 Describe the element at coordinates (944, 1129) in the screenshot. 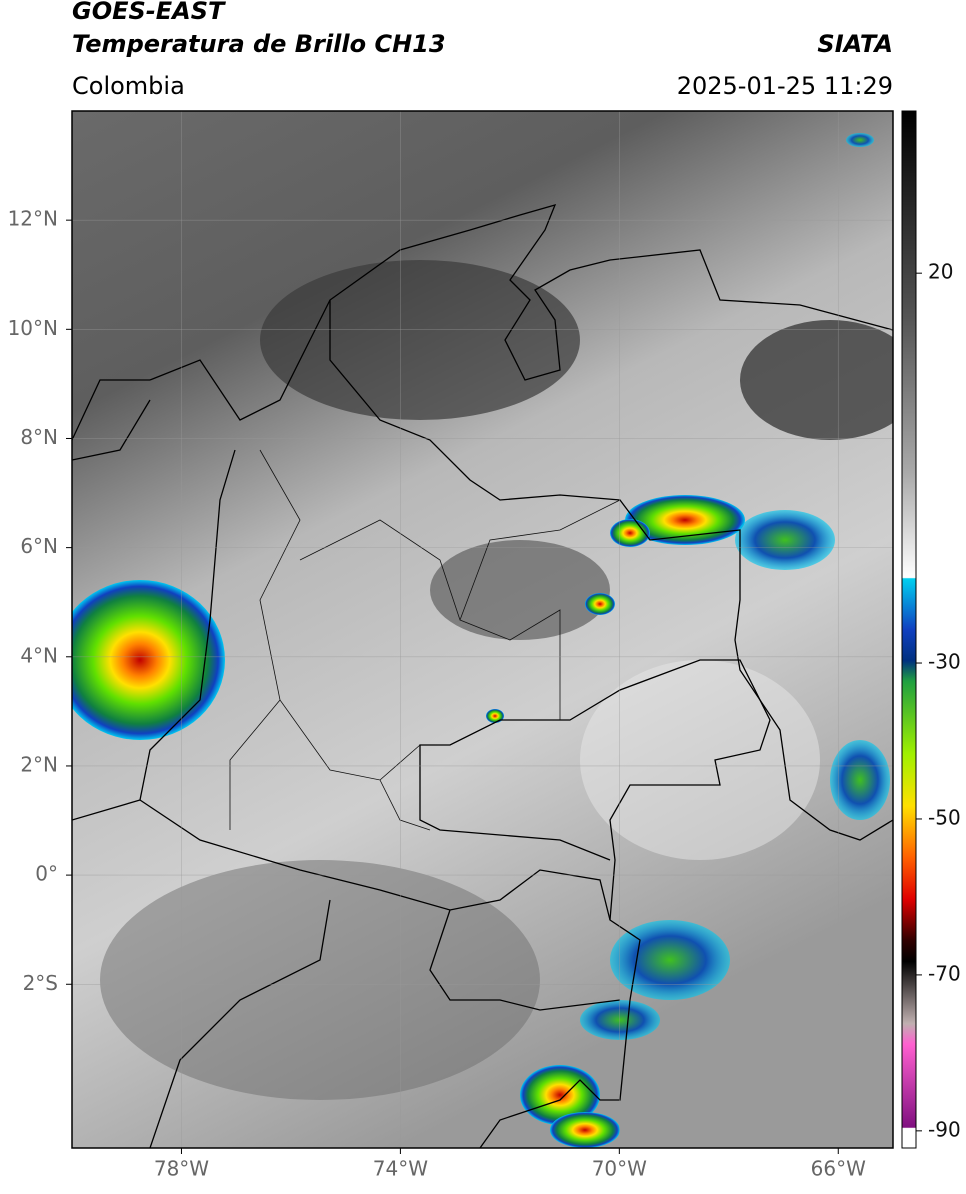

I see `colorbar-tick-label: -90` at that location.